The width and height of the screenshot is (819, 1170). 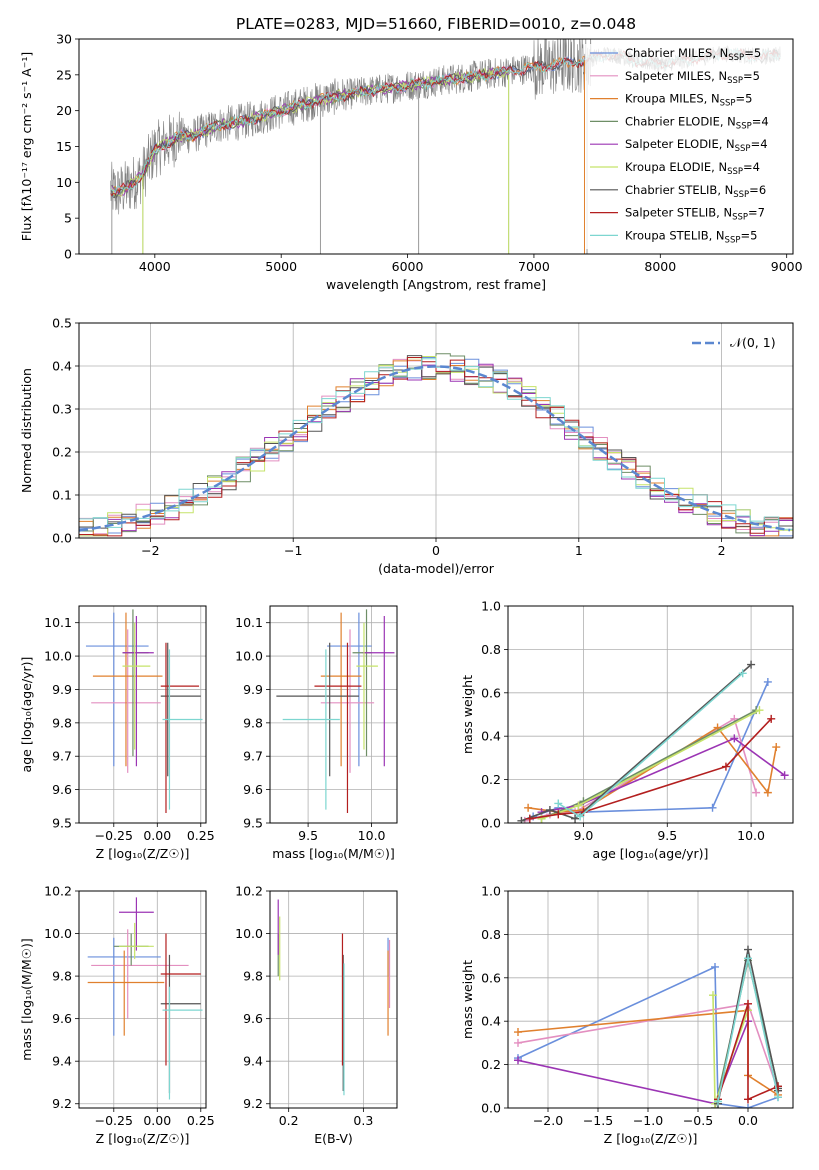 I want to click on weight-vs-age-ytick-label: 0.6, so click(x=491, y=692).